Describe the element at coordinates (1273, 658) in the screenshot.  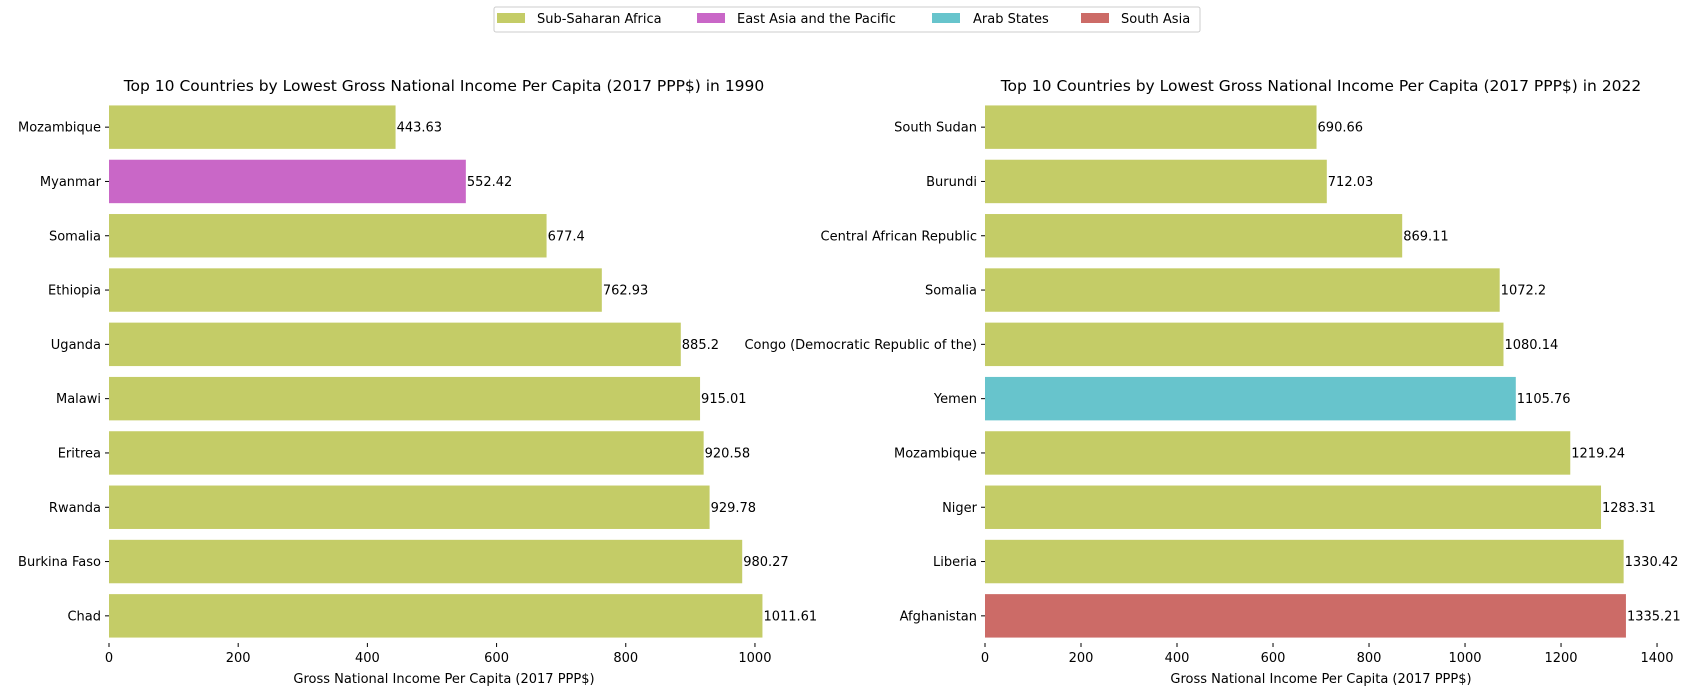
I see `x-tick-label-600-2022: 600` at that location.